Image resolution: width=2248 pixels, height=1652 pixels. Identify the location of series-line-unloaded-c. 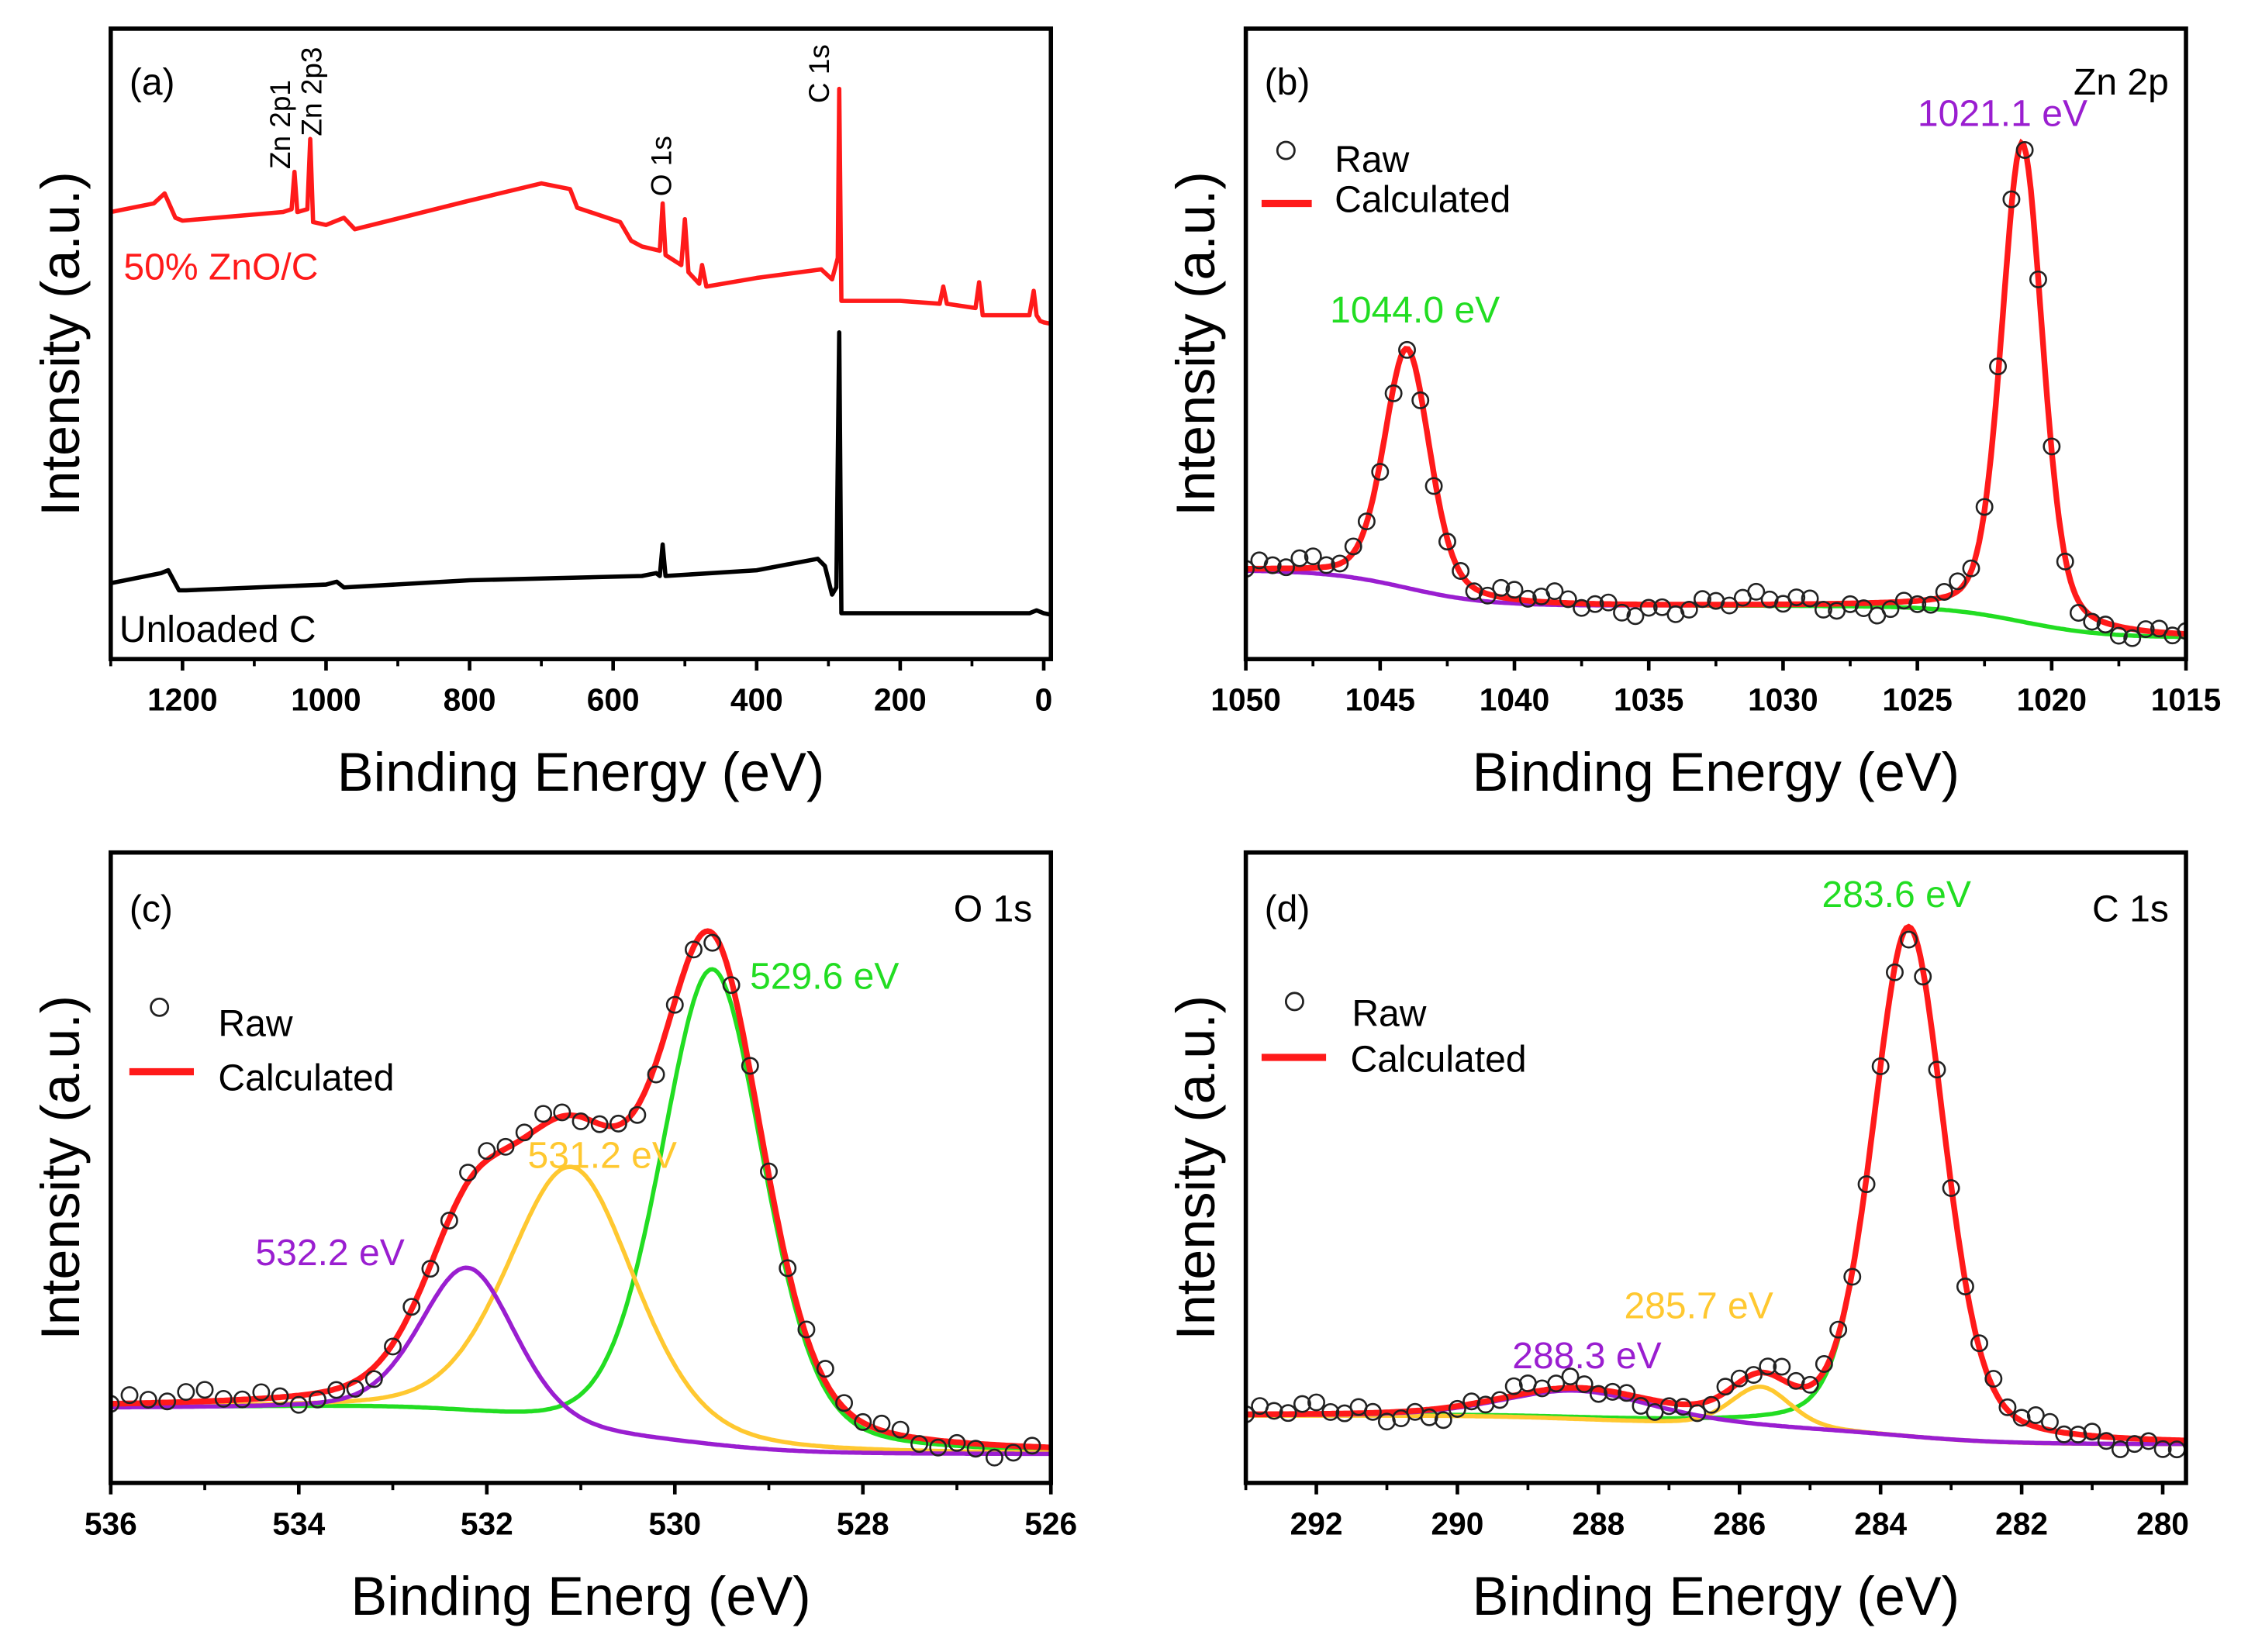
(581, 473).